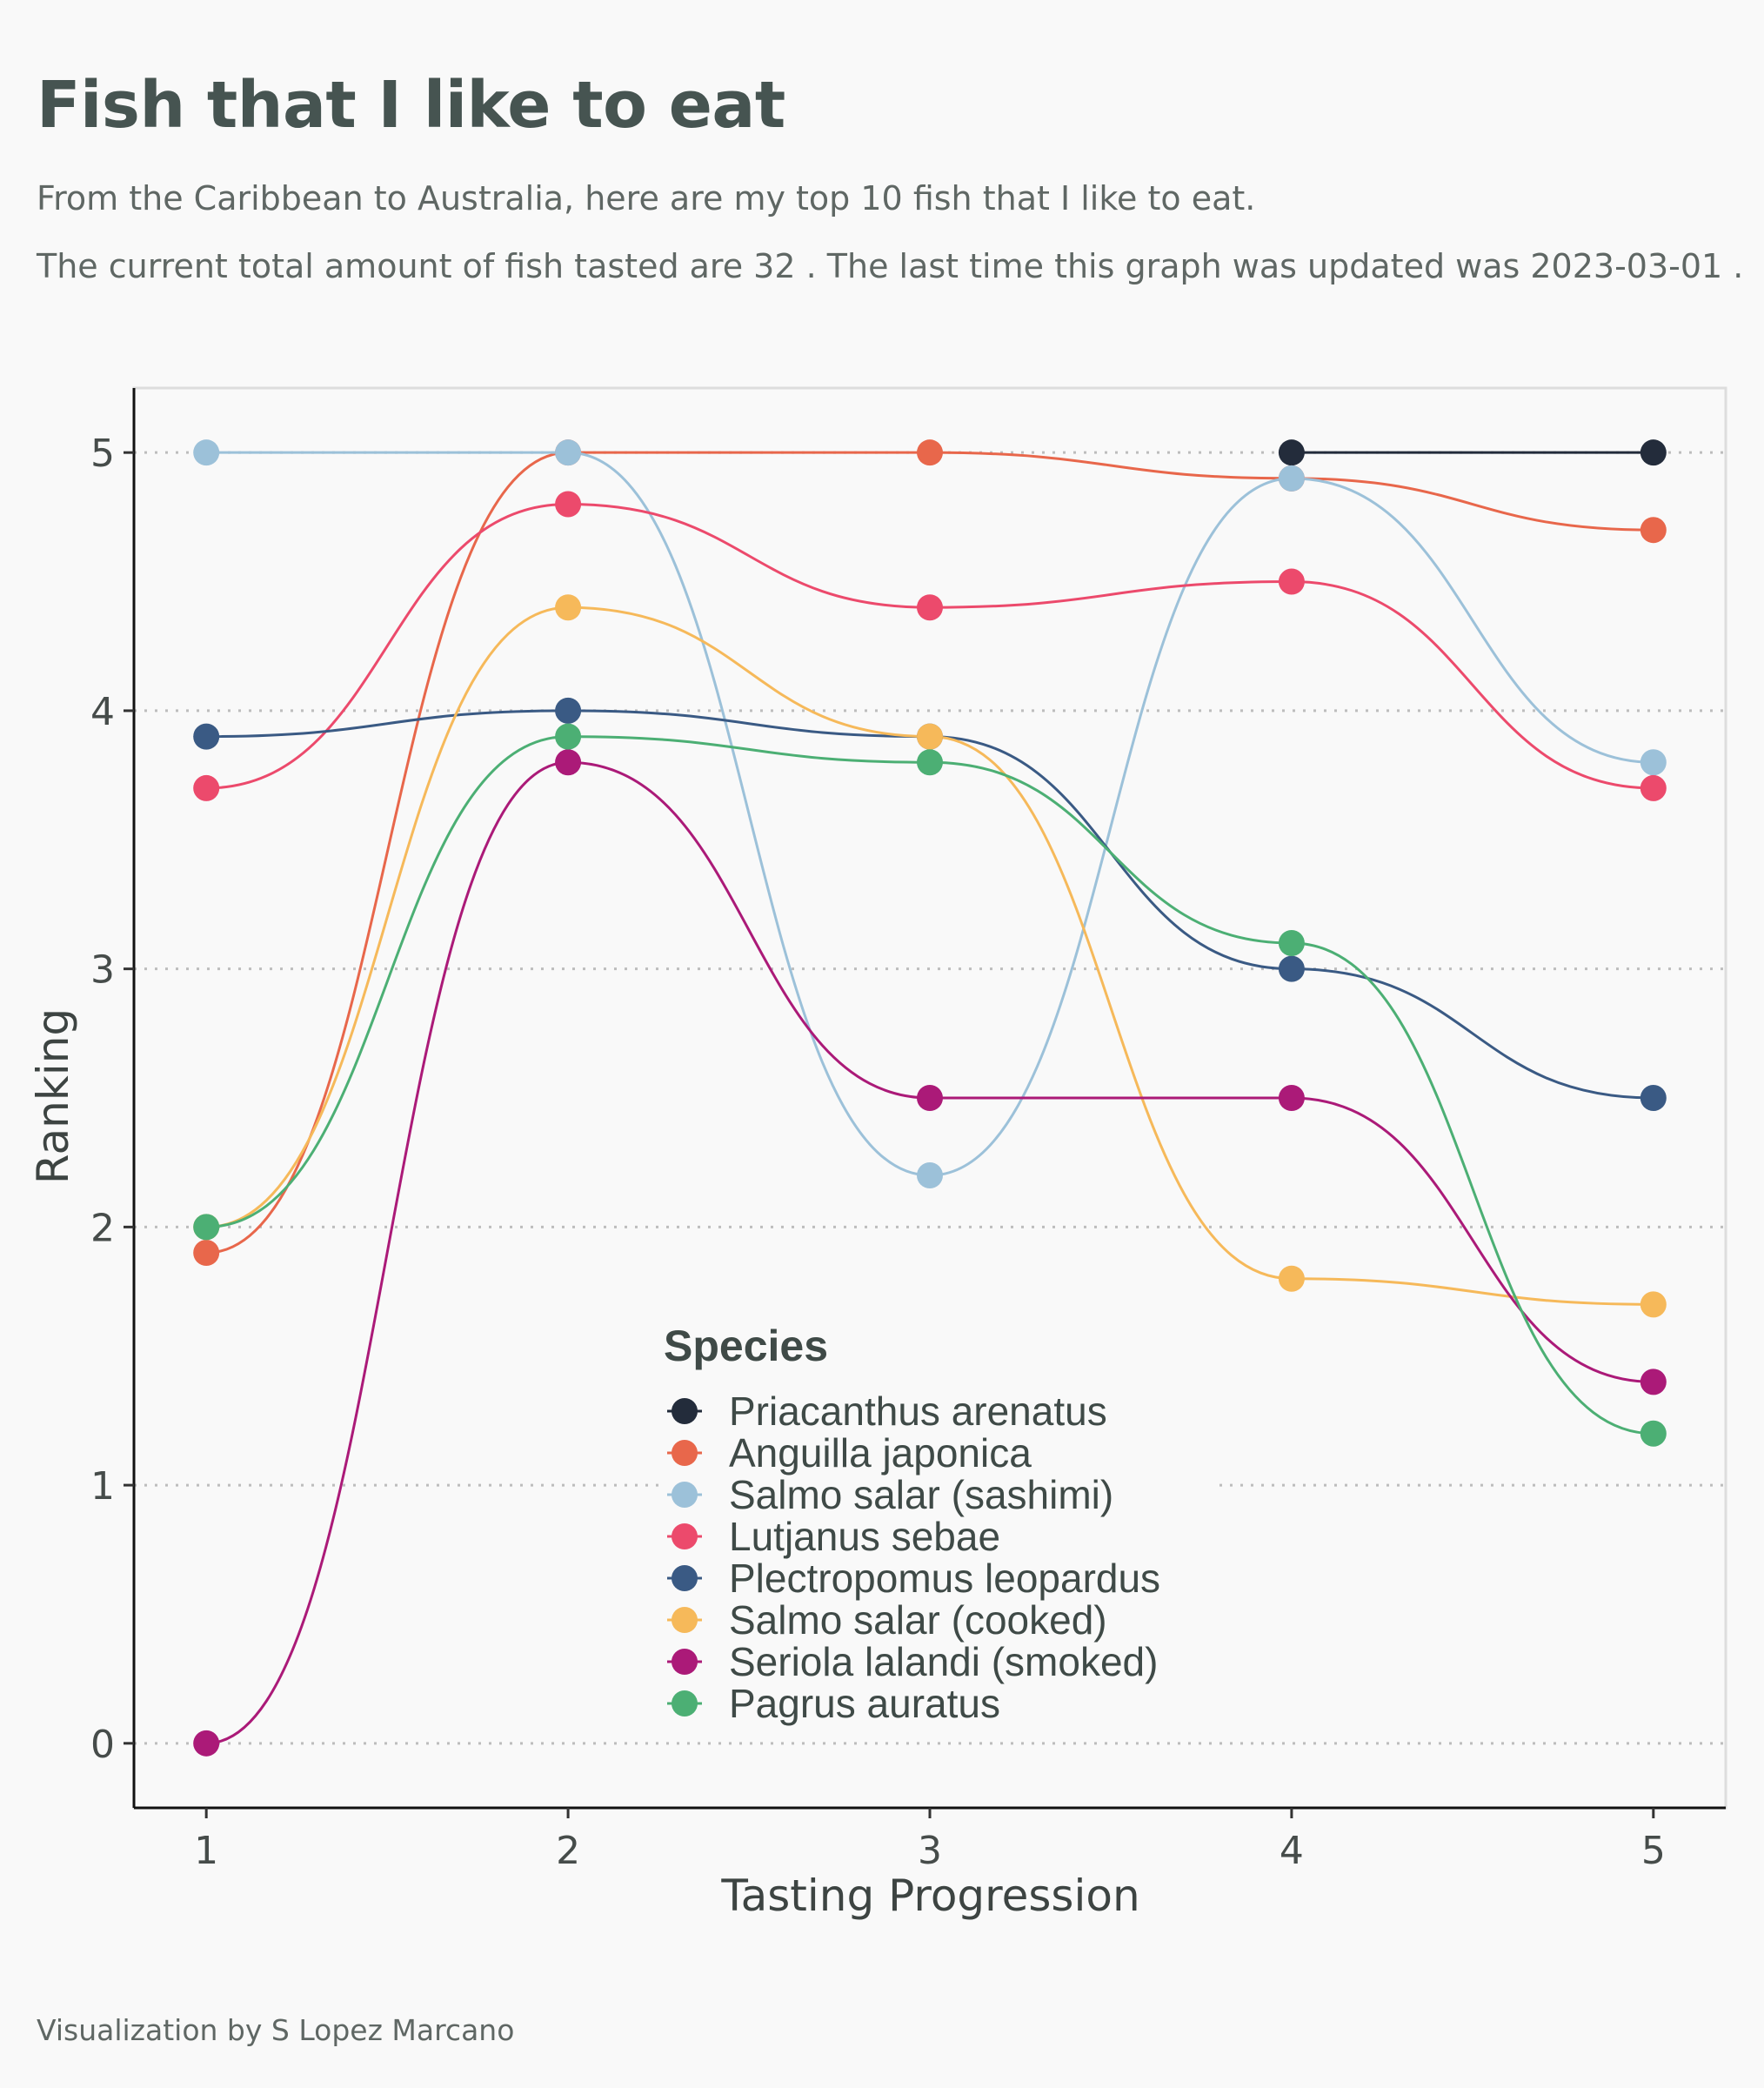 Image resolution: width=1764 pixels, height=2088 pixels. I want to click on legend-label: Salmo salar (cooked), so click(918, 1620).